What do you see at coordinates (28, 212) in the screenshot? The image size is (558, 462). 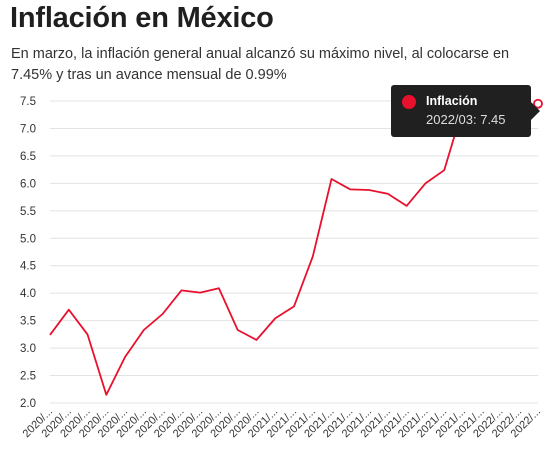 I see `y-tick-label: 5.5` at bounding box center [28, 212].